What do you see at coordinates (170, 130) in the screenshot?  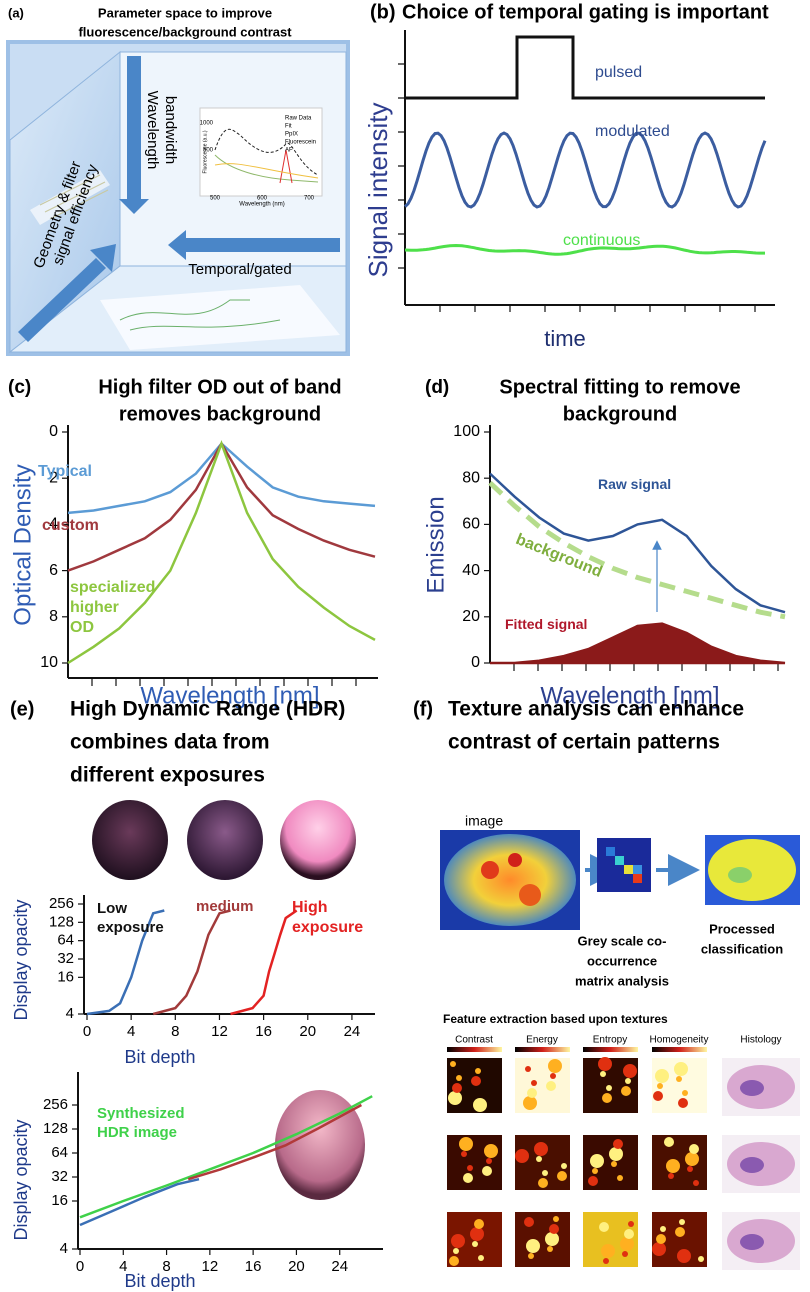 I see `axis-label: bandwidth` at bounding box center [170, 130].